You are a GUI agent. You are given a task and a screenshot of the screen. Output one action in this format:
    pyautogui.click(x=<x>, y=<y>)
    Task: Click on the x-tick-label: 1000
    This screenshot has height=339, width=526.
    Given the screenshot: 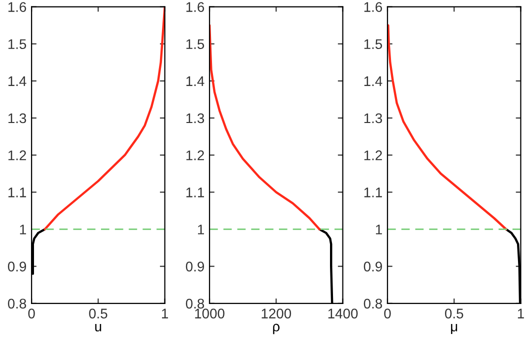 What is the action you would take?
    pyautogui.click(x=209, y=313)
    